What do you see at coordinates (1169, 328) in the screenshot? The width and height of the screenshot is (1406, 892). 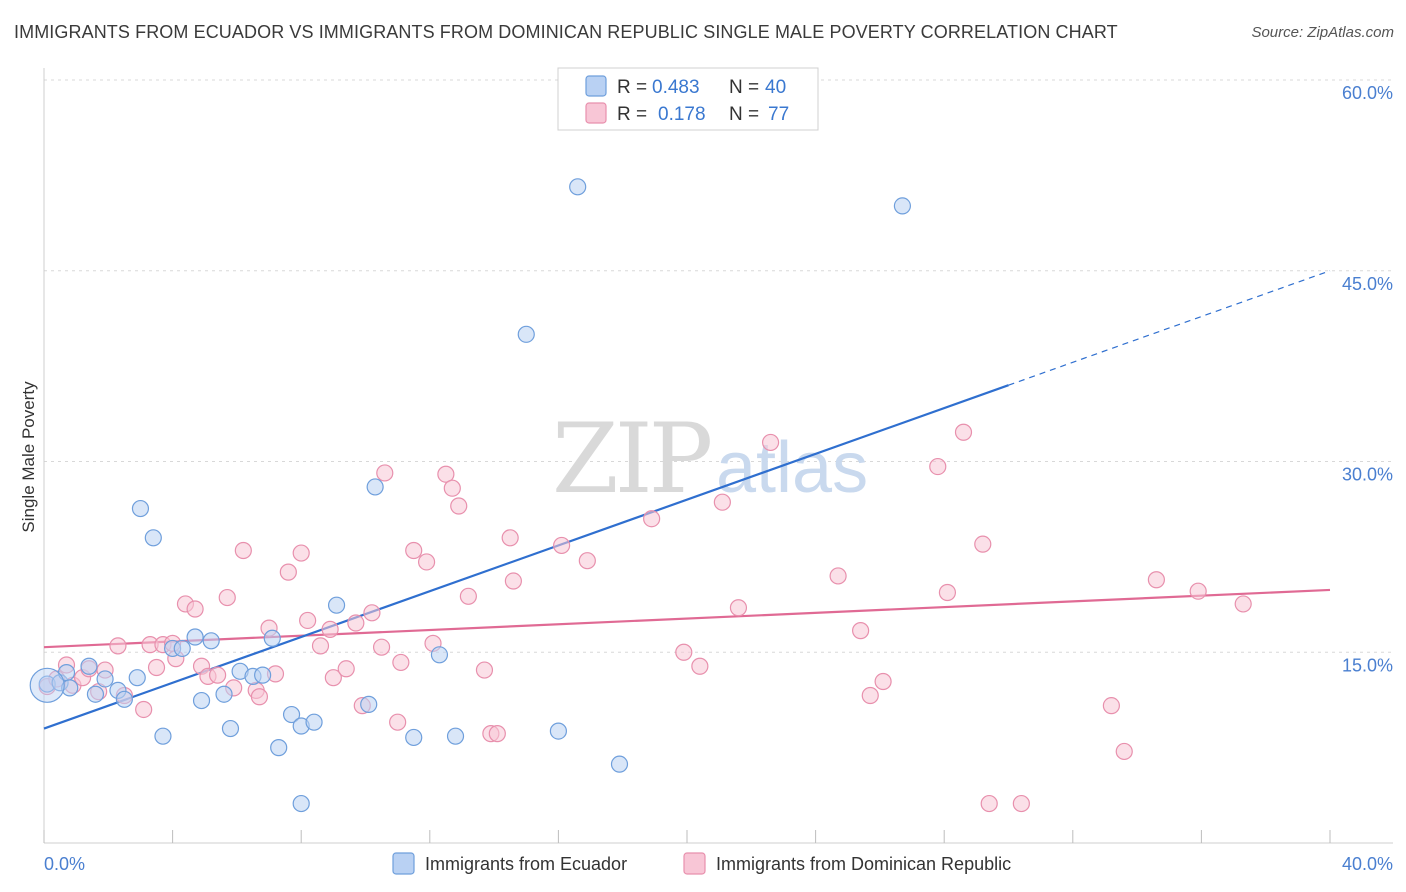 I see `trend-line-ecuador-extension` at bounding box center [1169, 328].